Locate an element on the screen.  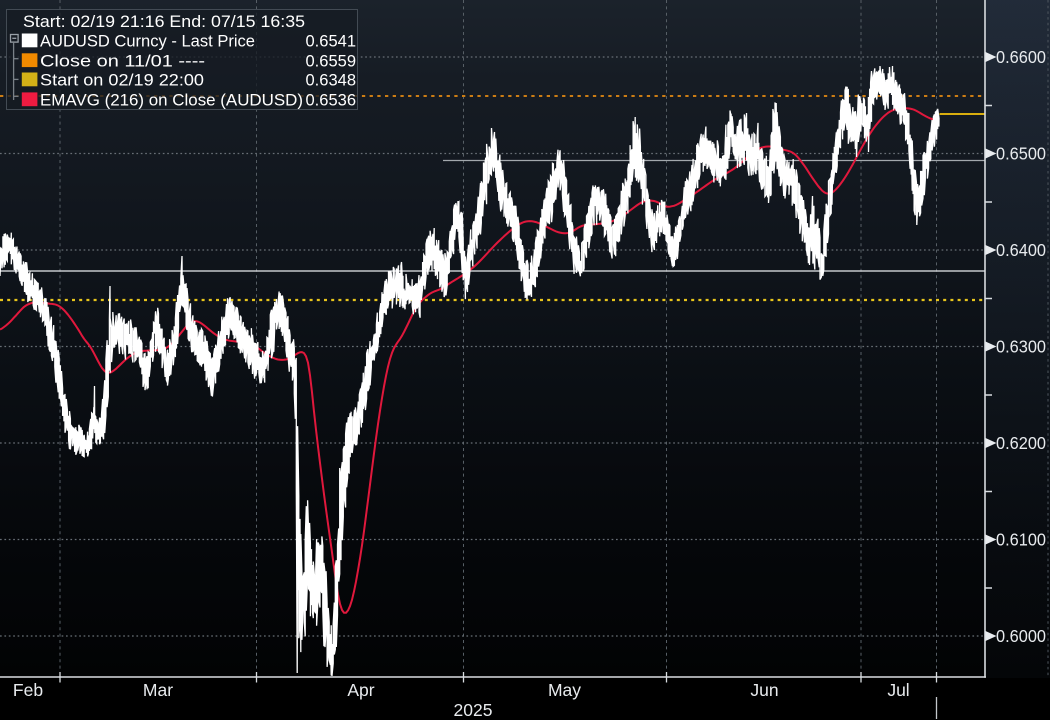
svg-text: 0.6200 is located at coordinates (1021, 443).